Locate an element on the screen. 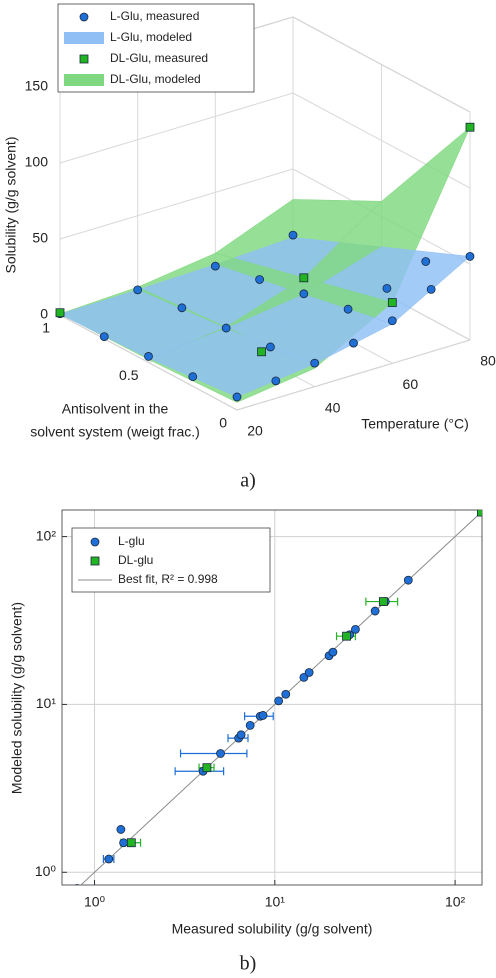 The image size is (496, 978). y-axis-label: Modeled solubility (g/g solvent) is located at coordinates (17, 698).